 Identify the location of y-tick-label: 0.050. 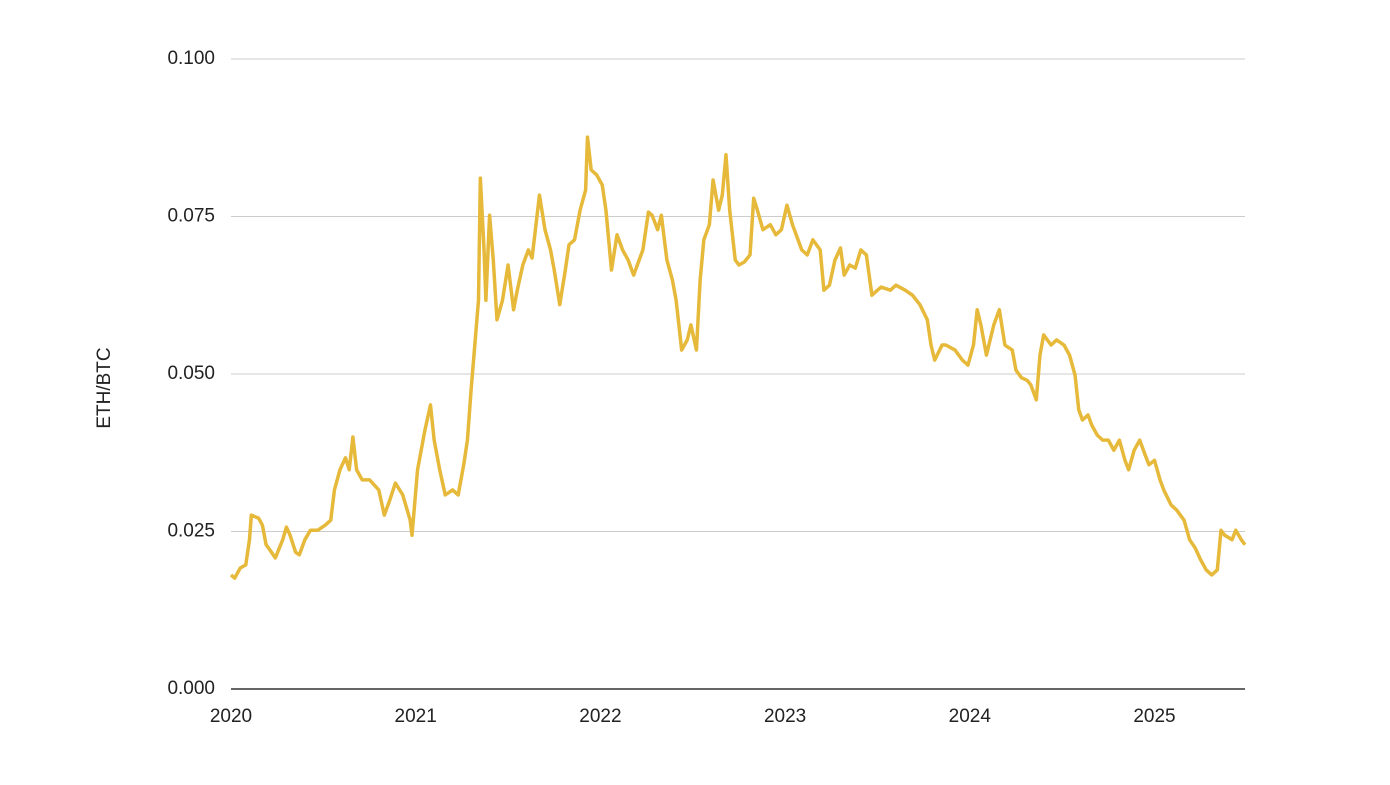
(191, 373).